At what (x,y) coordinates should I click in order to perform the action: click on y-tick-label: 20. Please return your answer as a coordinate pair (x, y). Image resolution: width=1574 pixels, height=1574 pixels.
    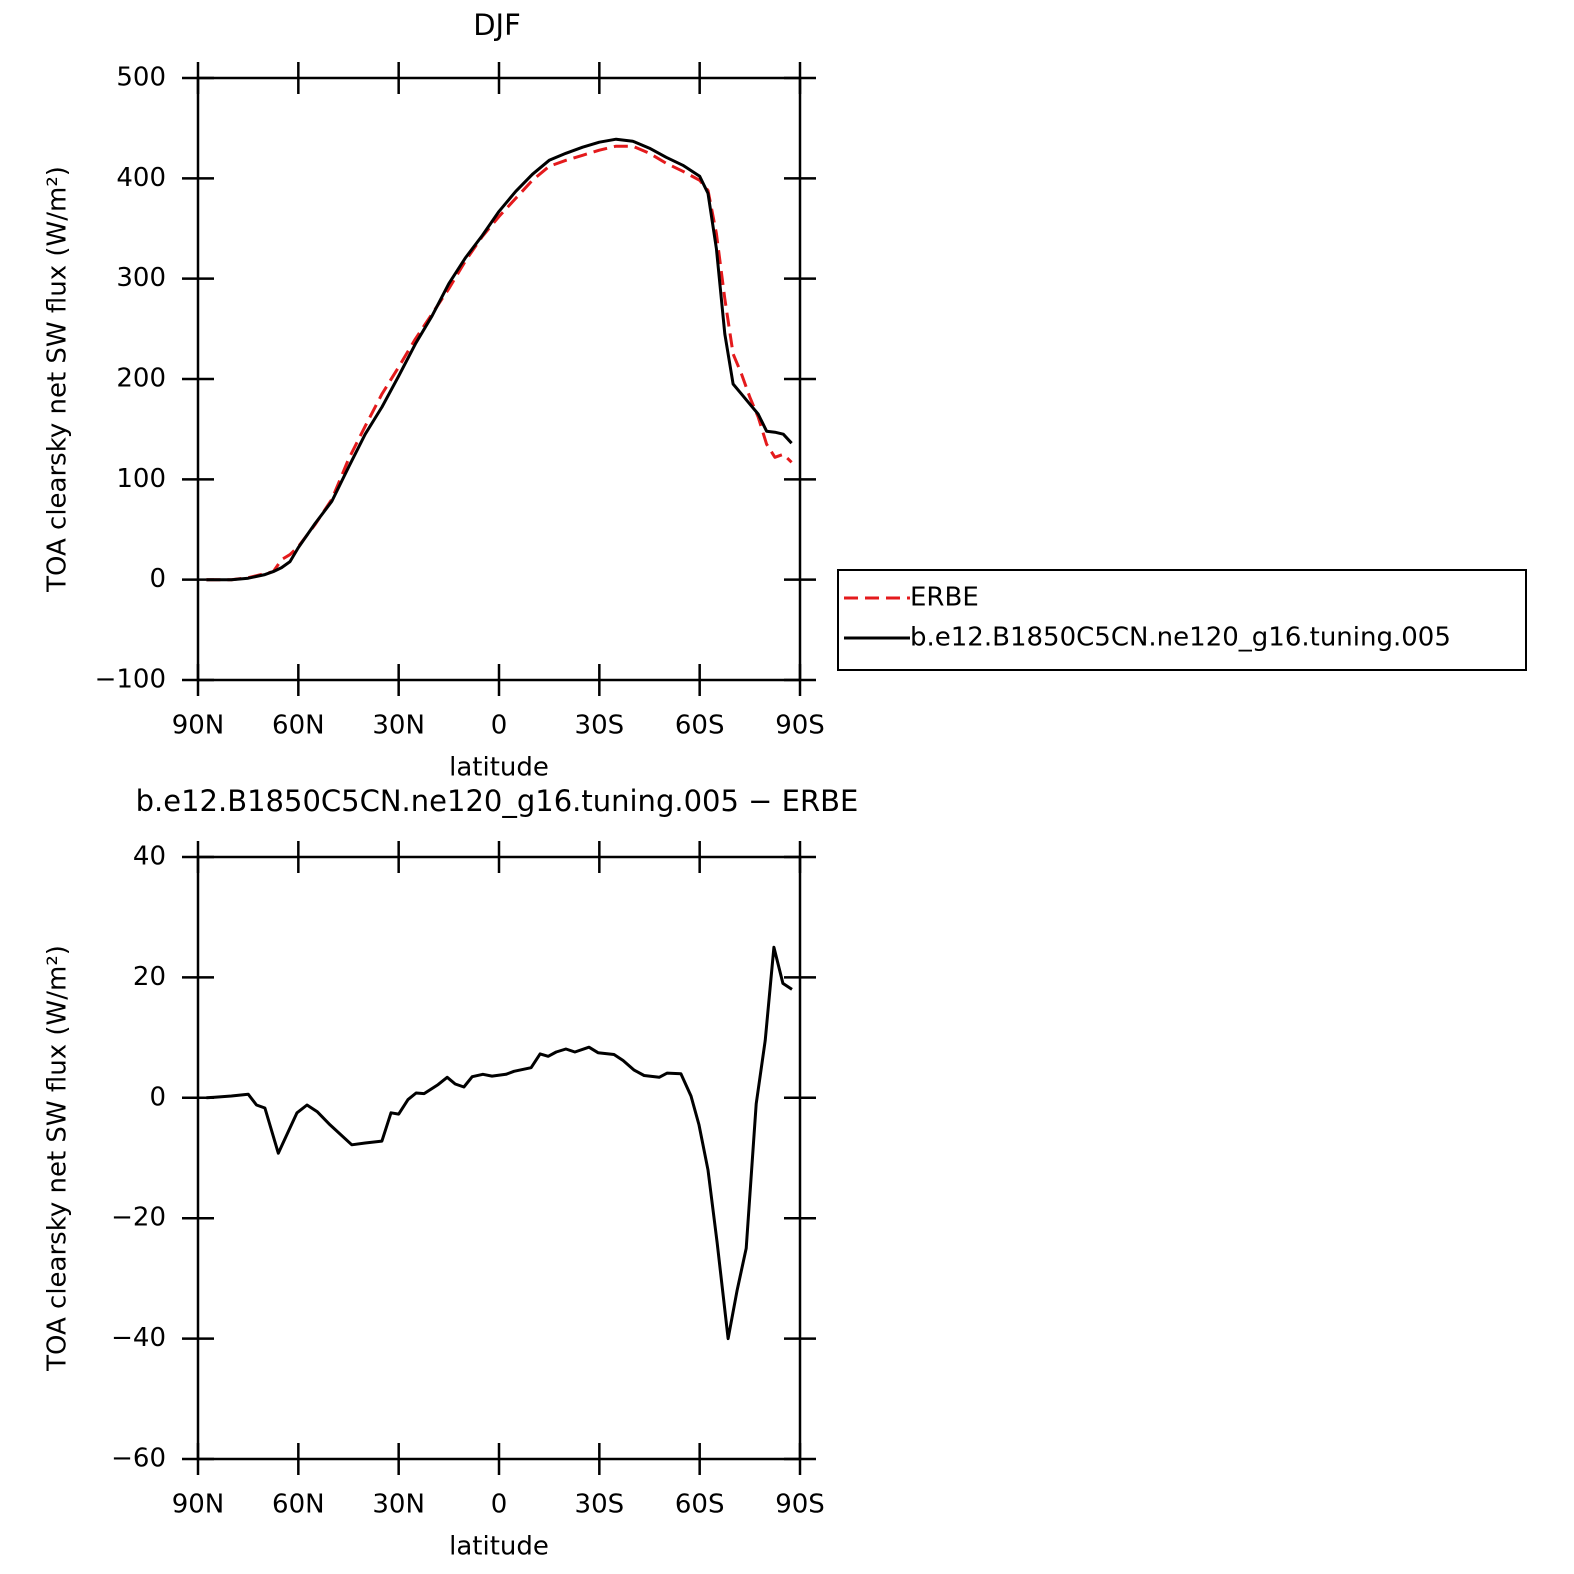
    Looking at the image, I should click on (149, 977).